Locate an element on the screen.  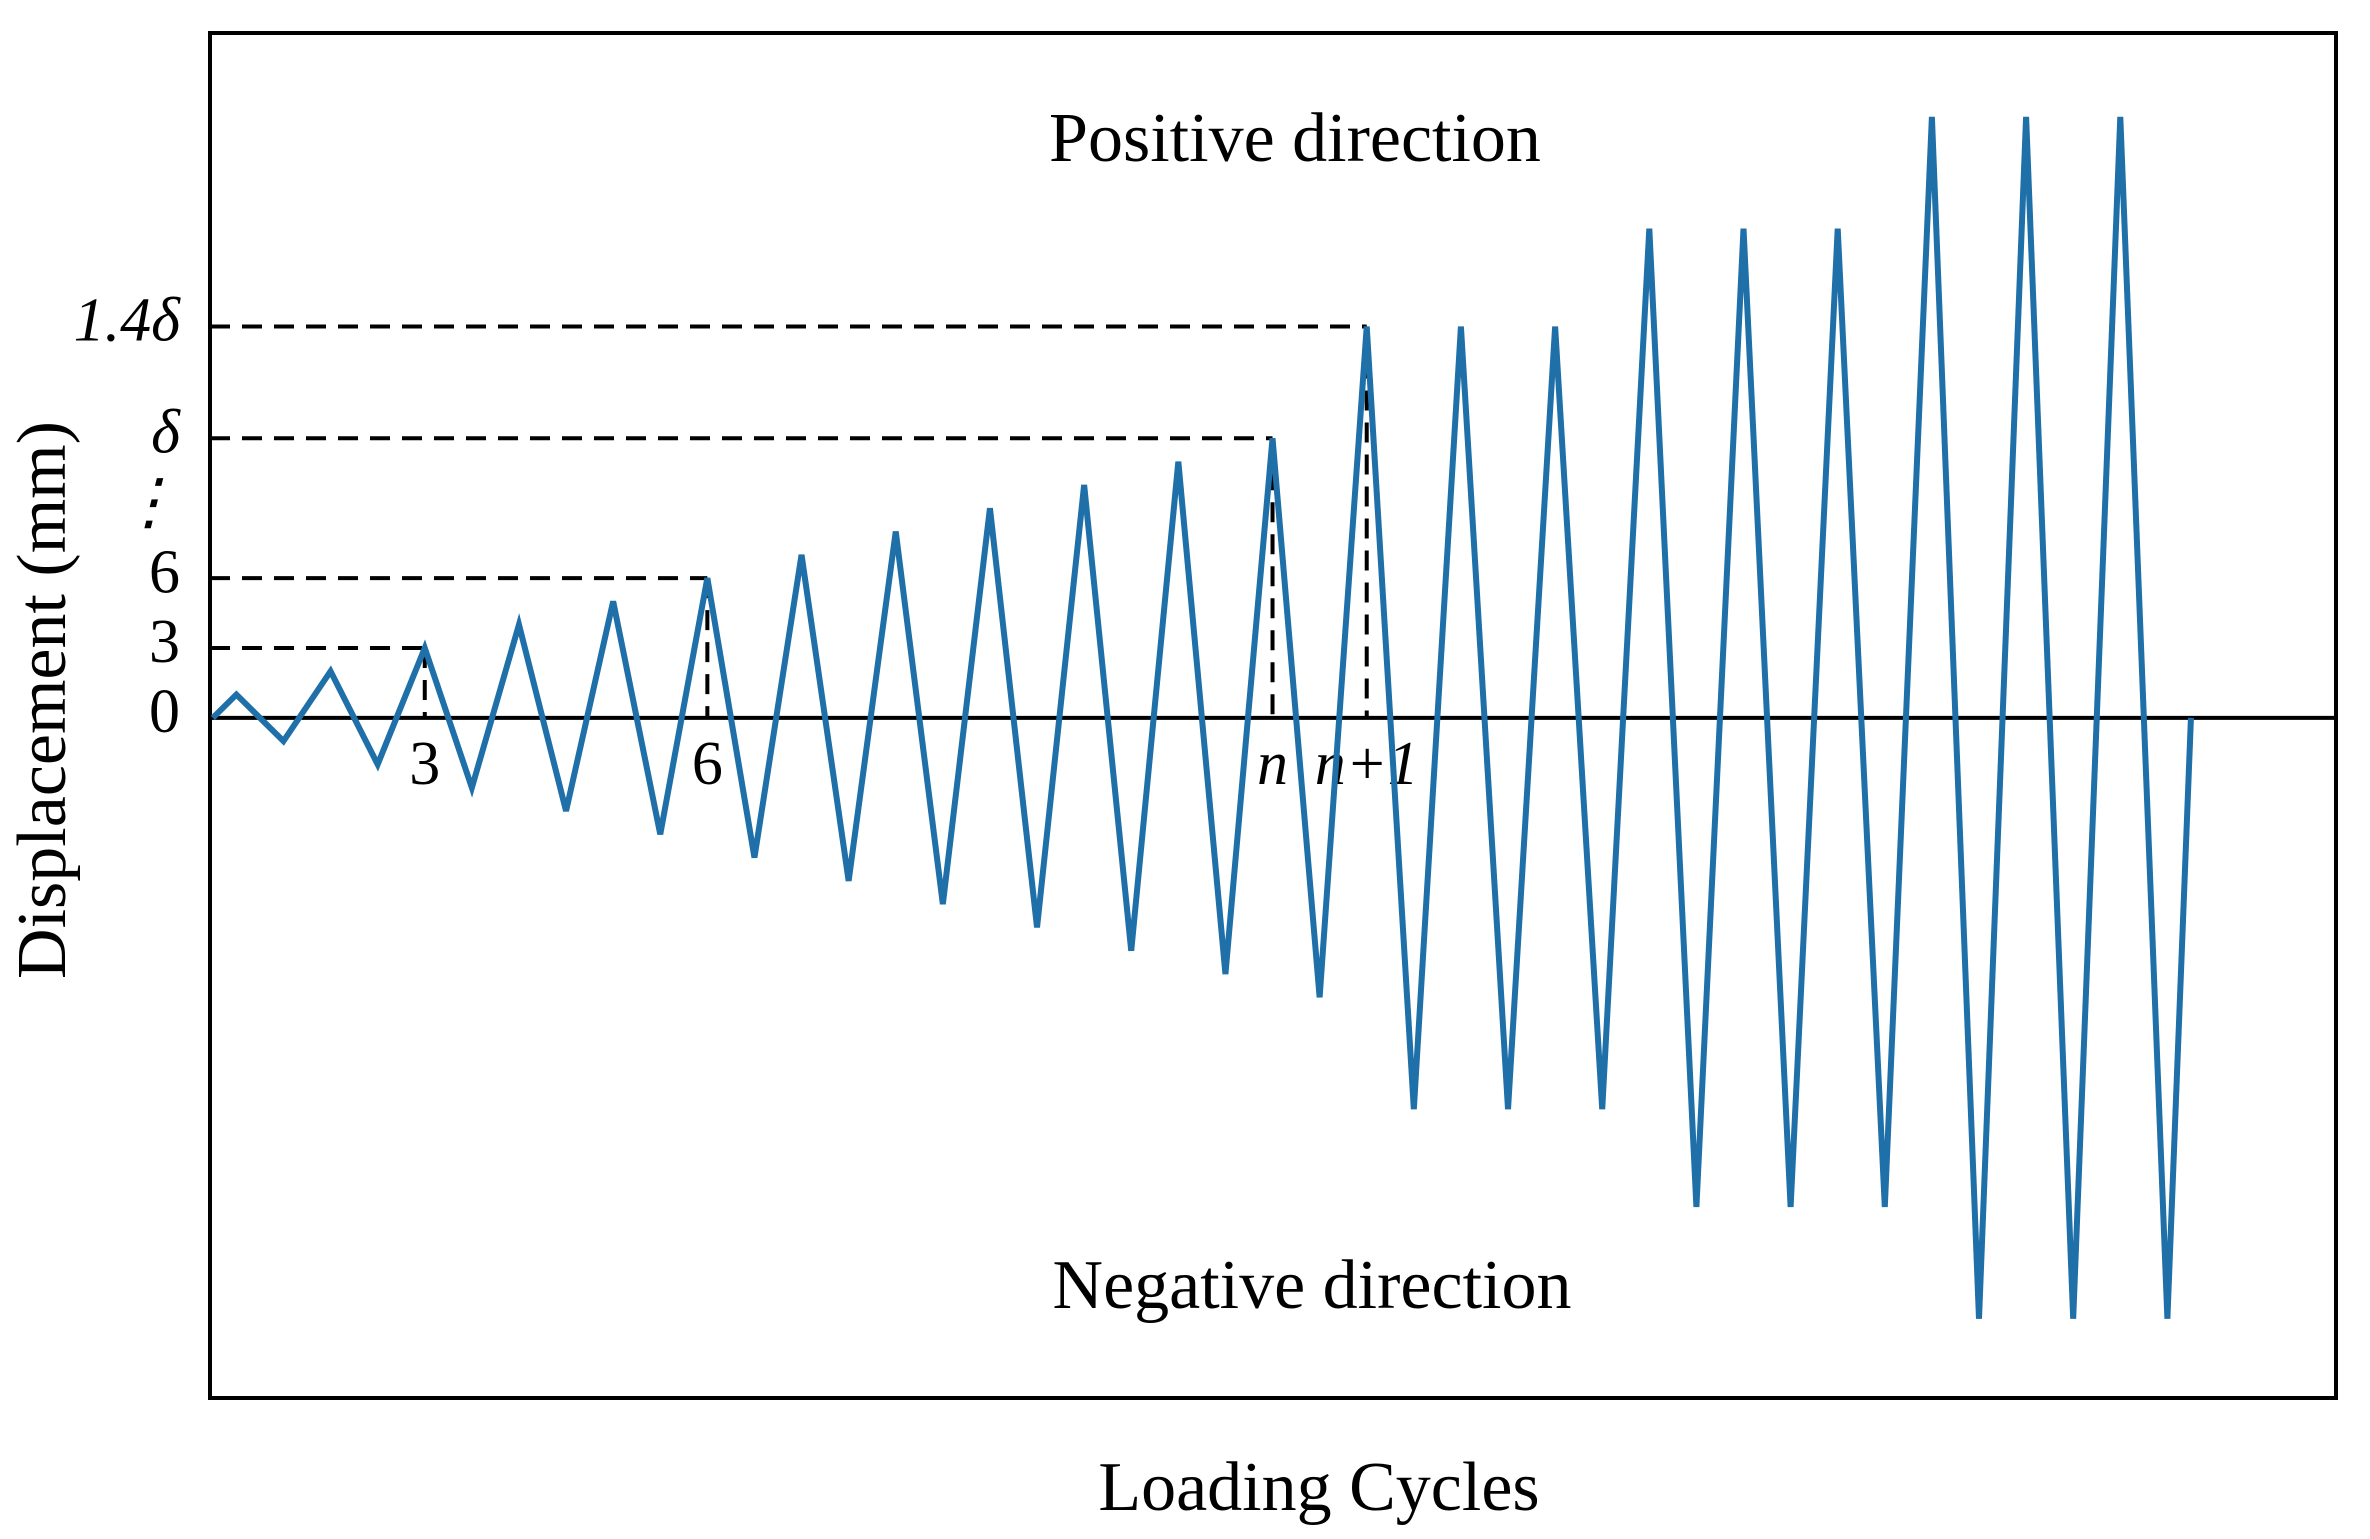
y-tick-label: 0 is located at coordinates (164, 712).